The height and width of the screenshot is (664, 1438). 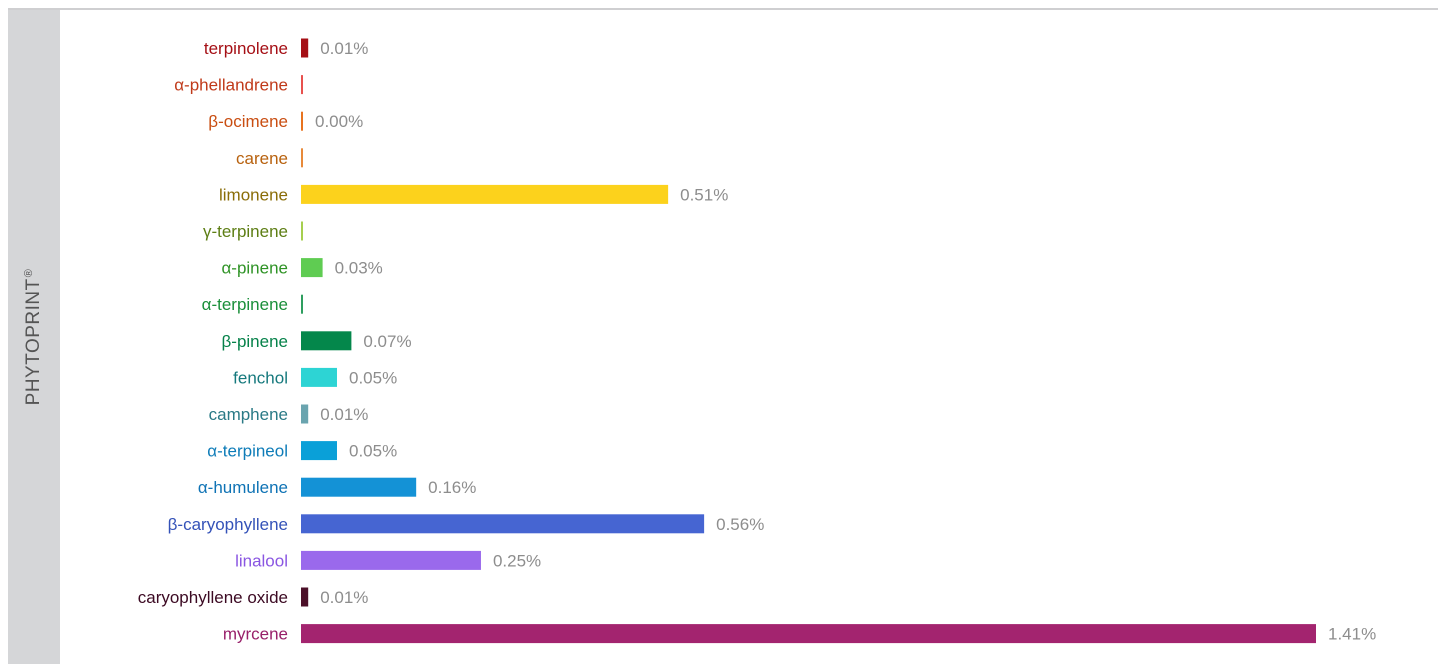 What do you see at coordinates (255, 634) in the screenshot?
I see `category-label: myrcene` at bounding box center [255, 634].